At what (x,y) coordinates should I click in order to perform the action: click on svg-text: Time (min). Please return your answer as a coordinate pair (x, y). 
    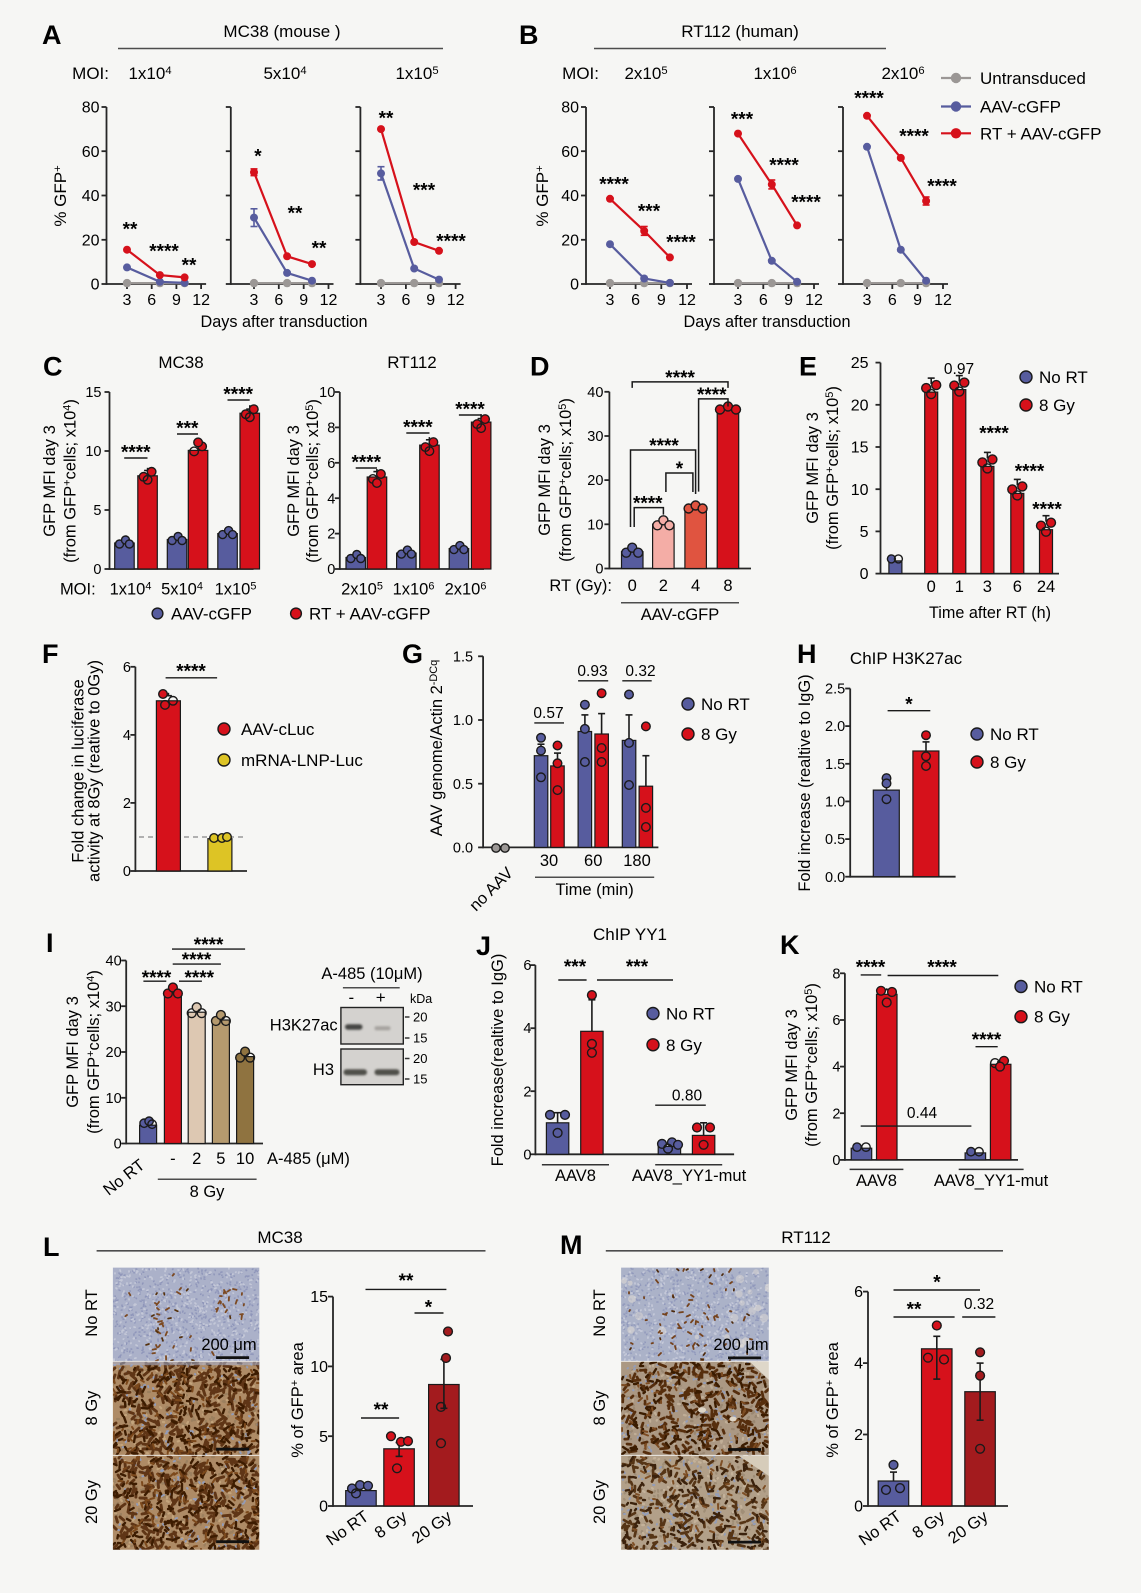
    Looking at the image, I should click on (594, 890).